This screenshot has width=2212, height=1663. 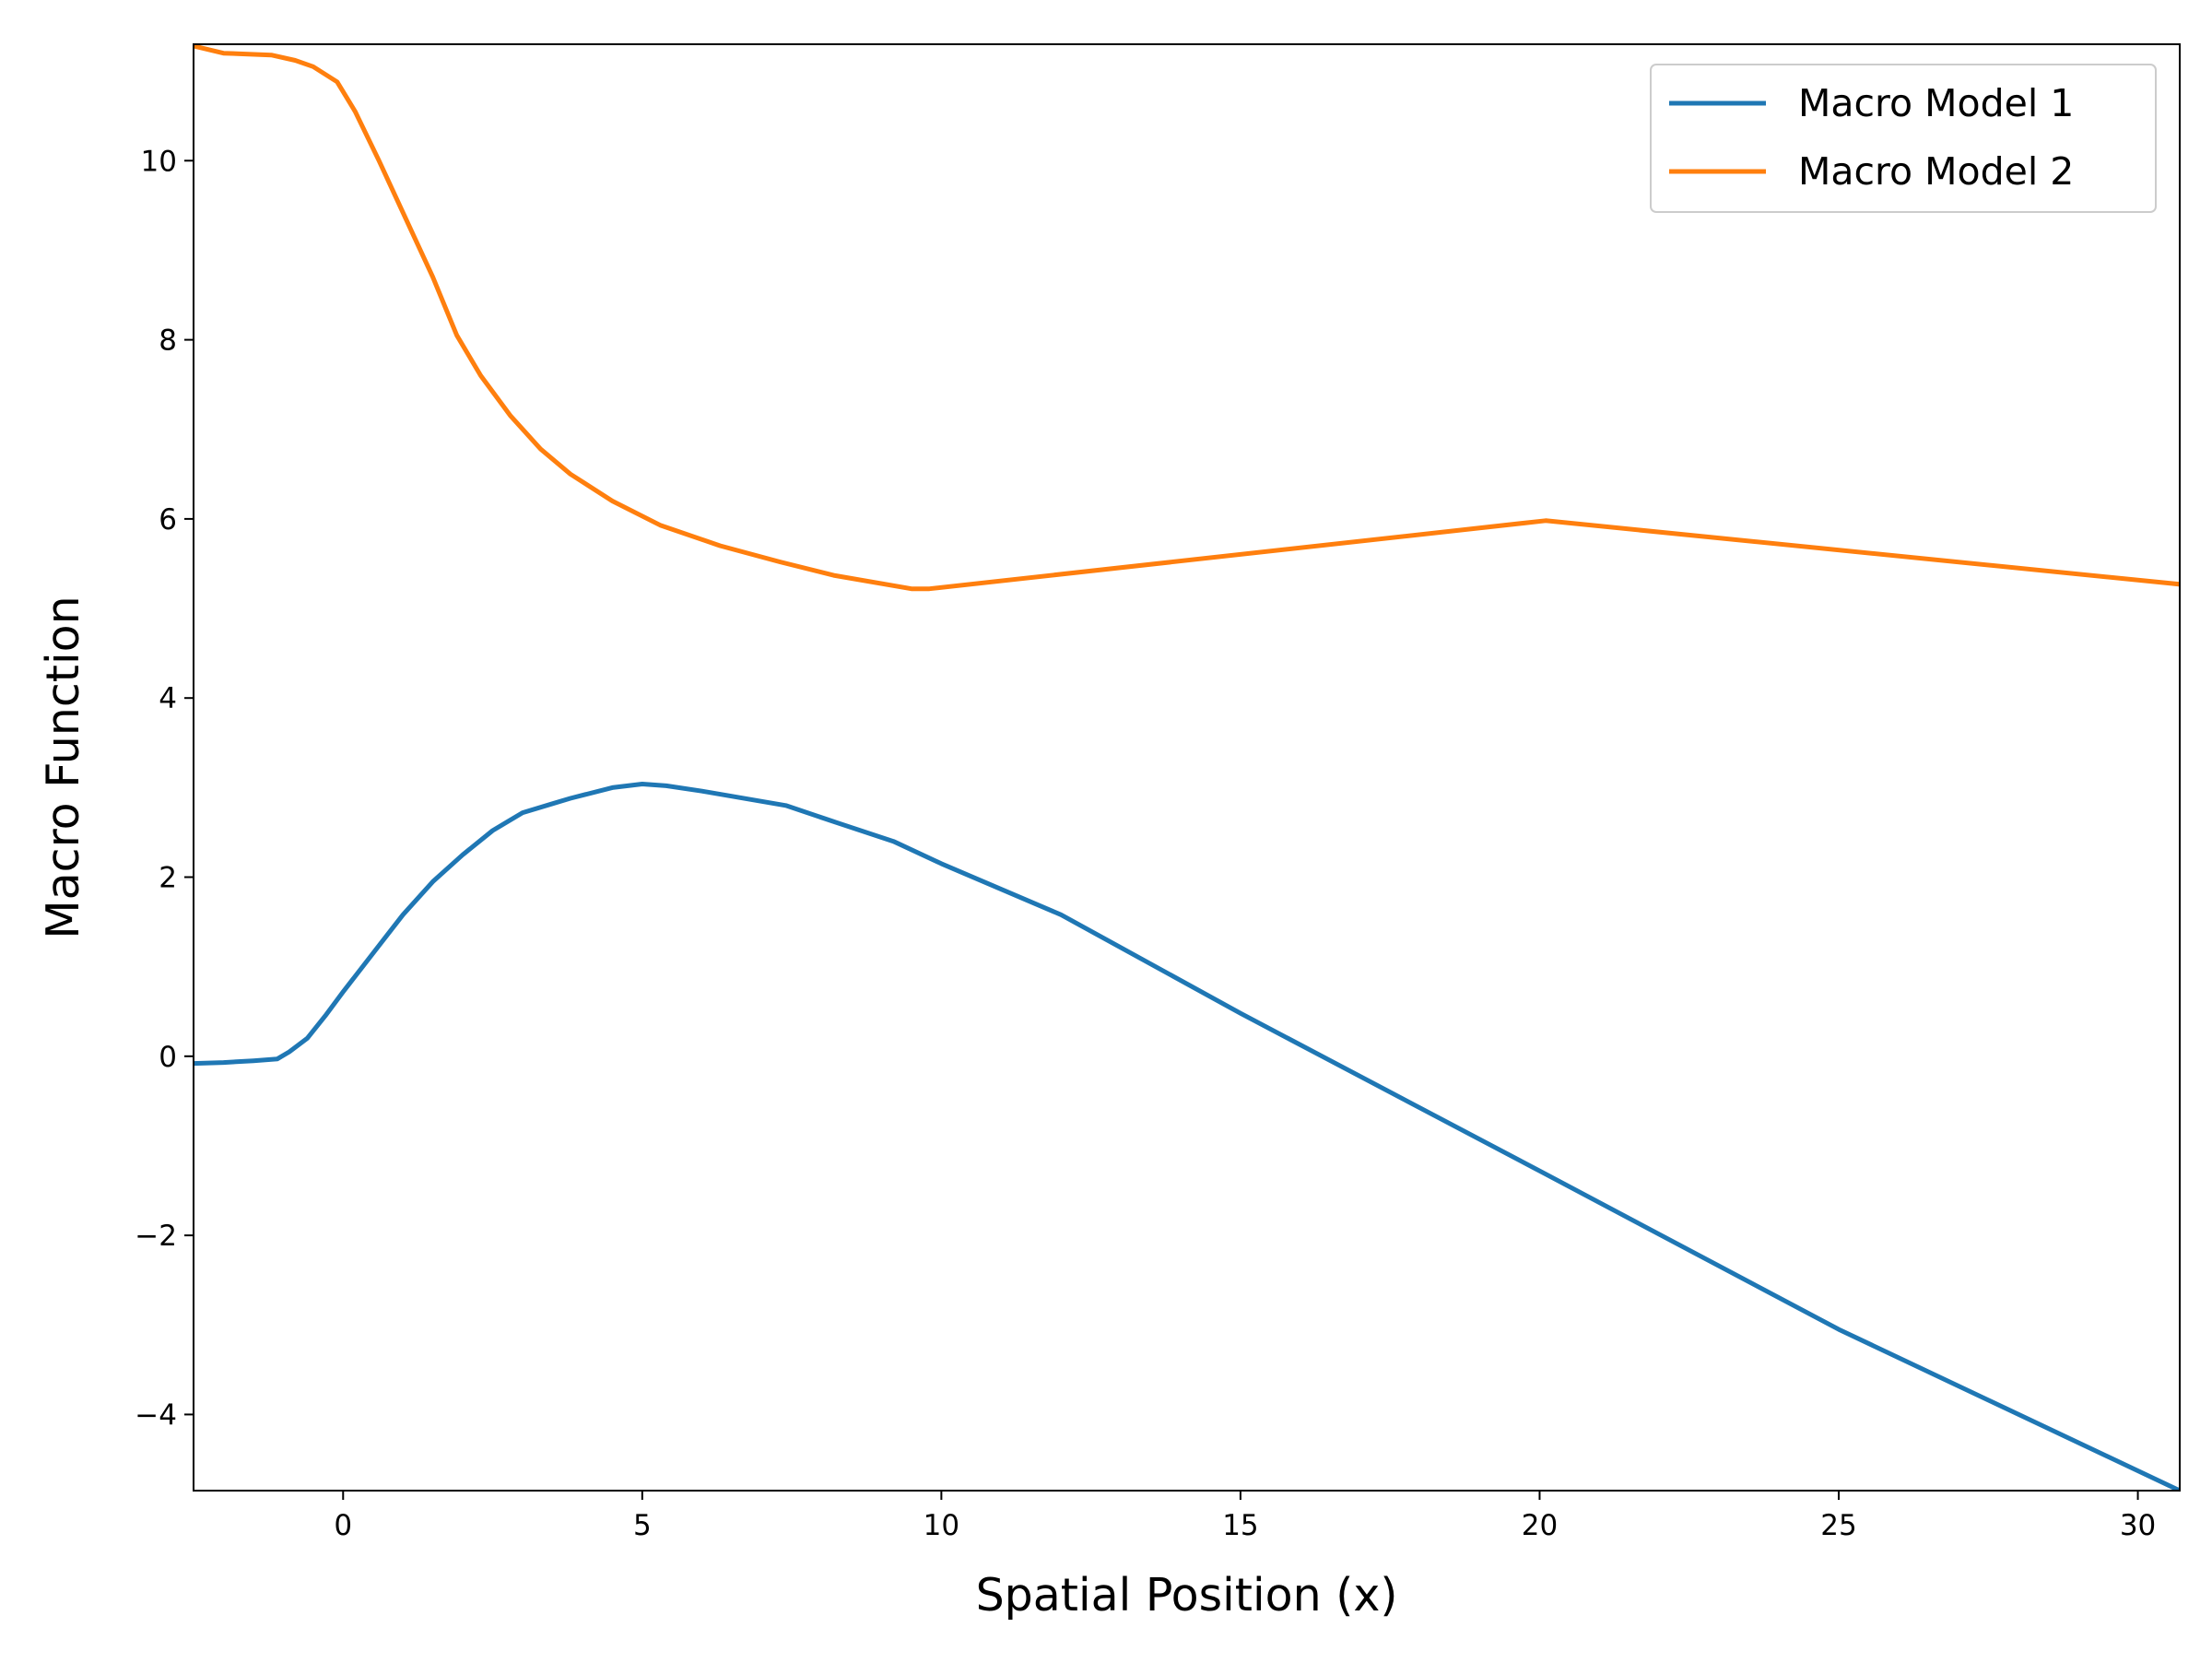 I want to click on x-tick-label: 25, so click(x=1838, y=1525).